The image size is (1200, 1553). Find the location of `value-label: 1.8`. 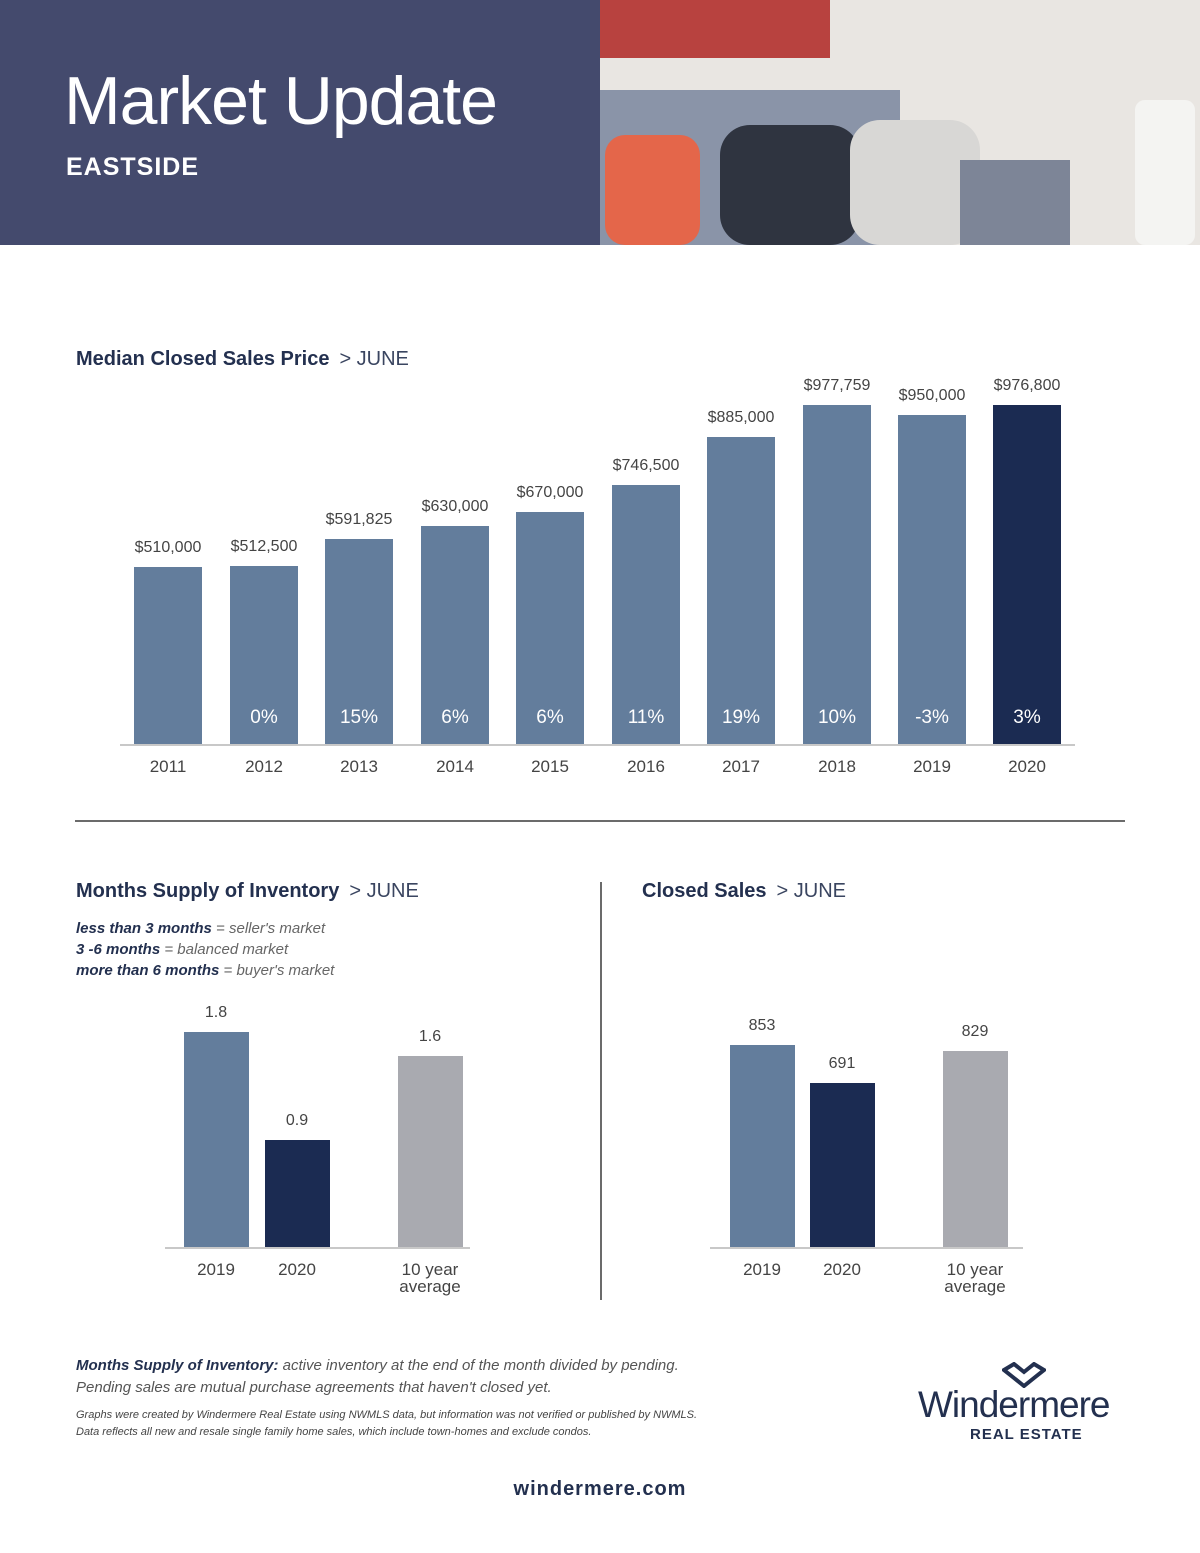

value-label: 1.8 is located at coordinates (216, 1012).